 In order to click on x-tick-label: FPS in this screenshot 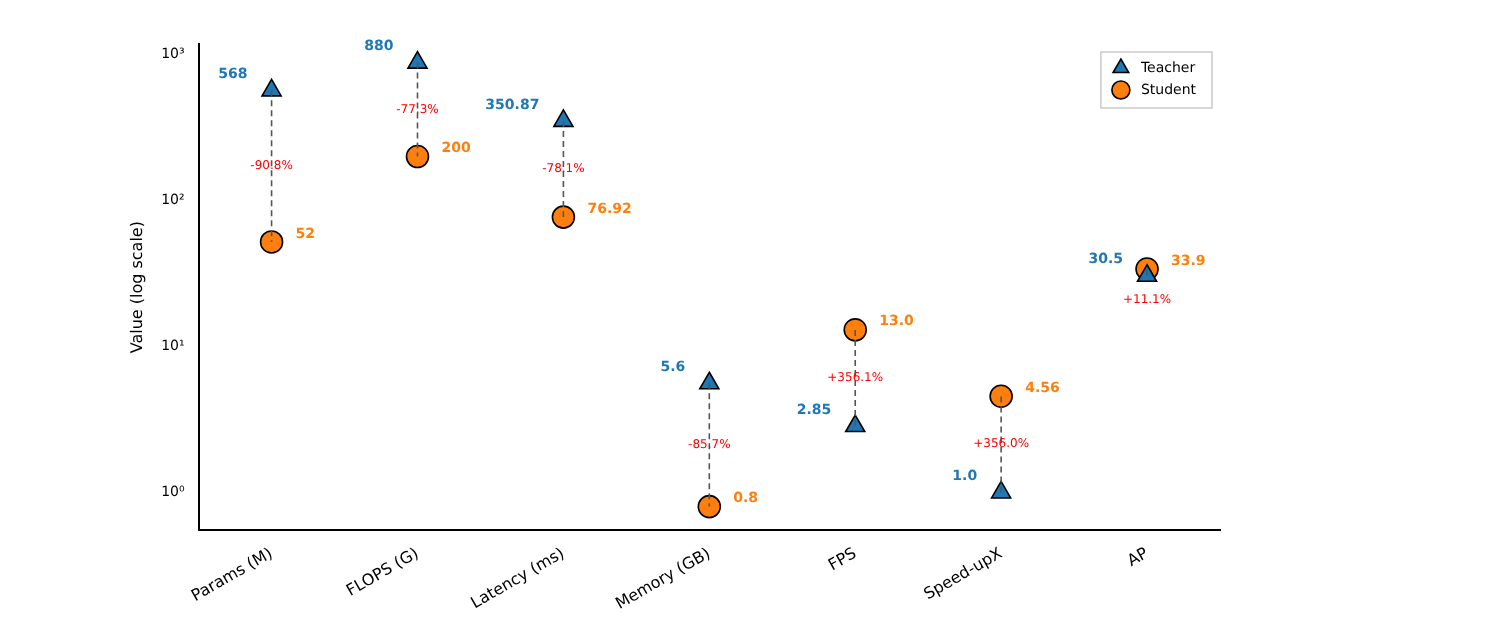, I will do `click(842, 559)`.